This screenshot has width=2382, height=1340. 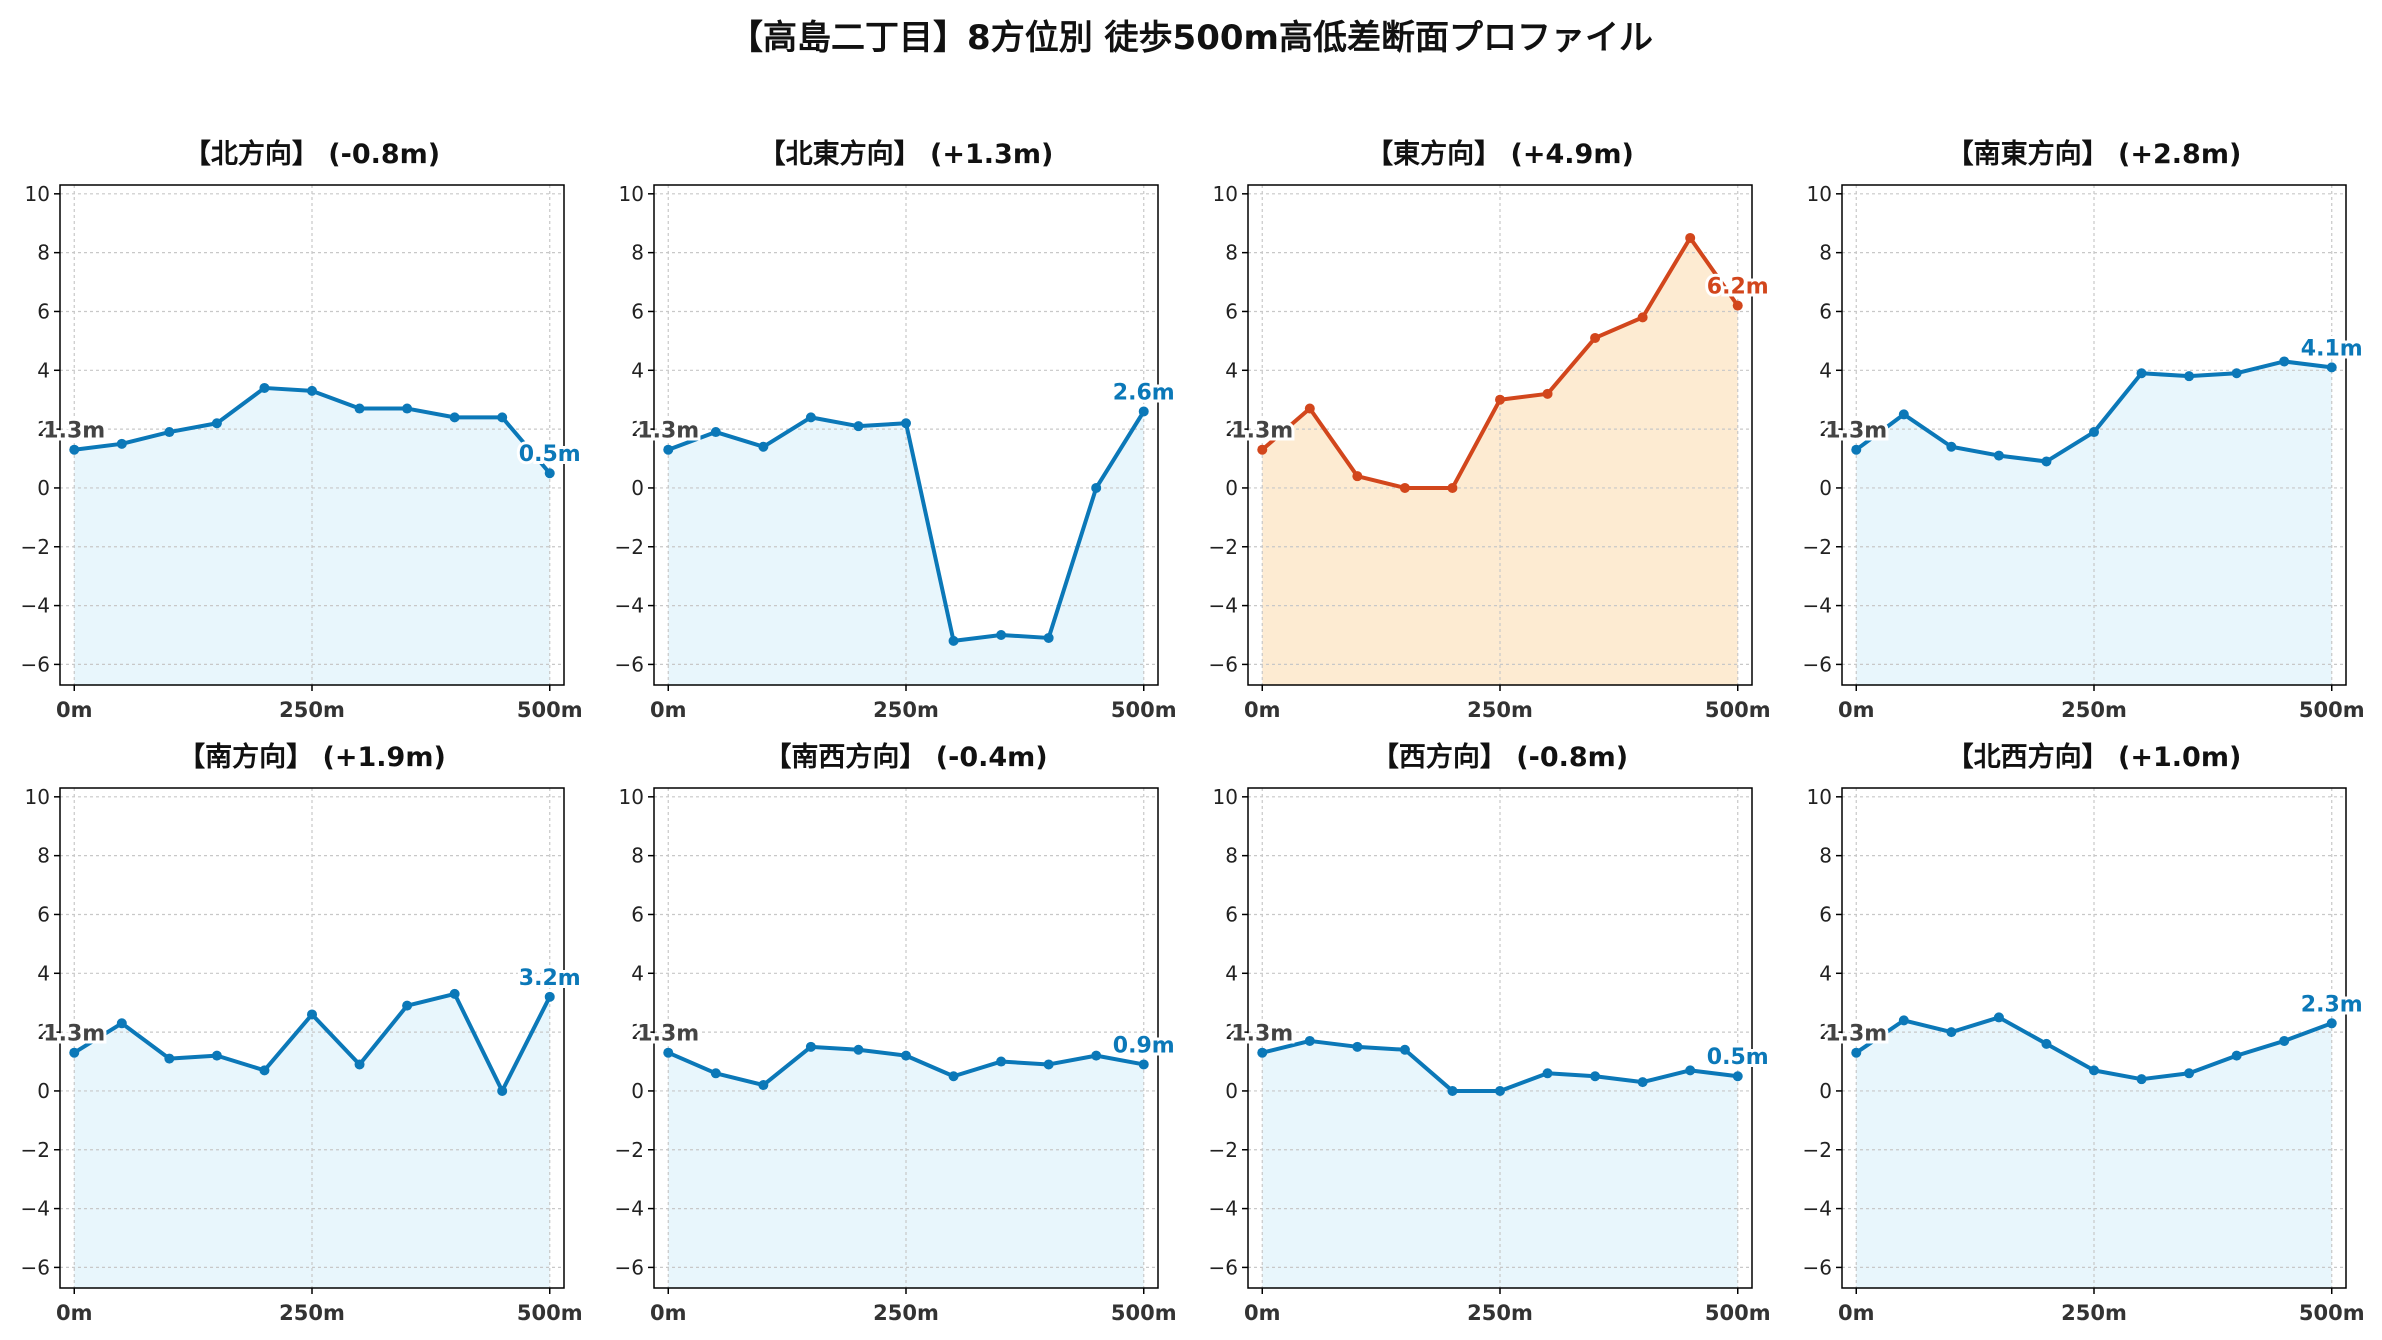 I want to click on end-value-label: 2.3m, so click(x=2332, y=1004).